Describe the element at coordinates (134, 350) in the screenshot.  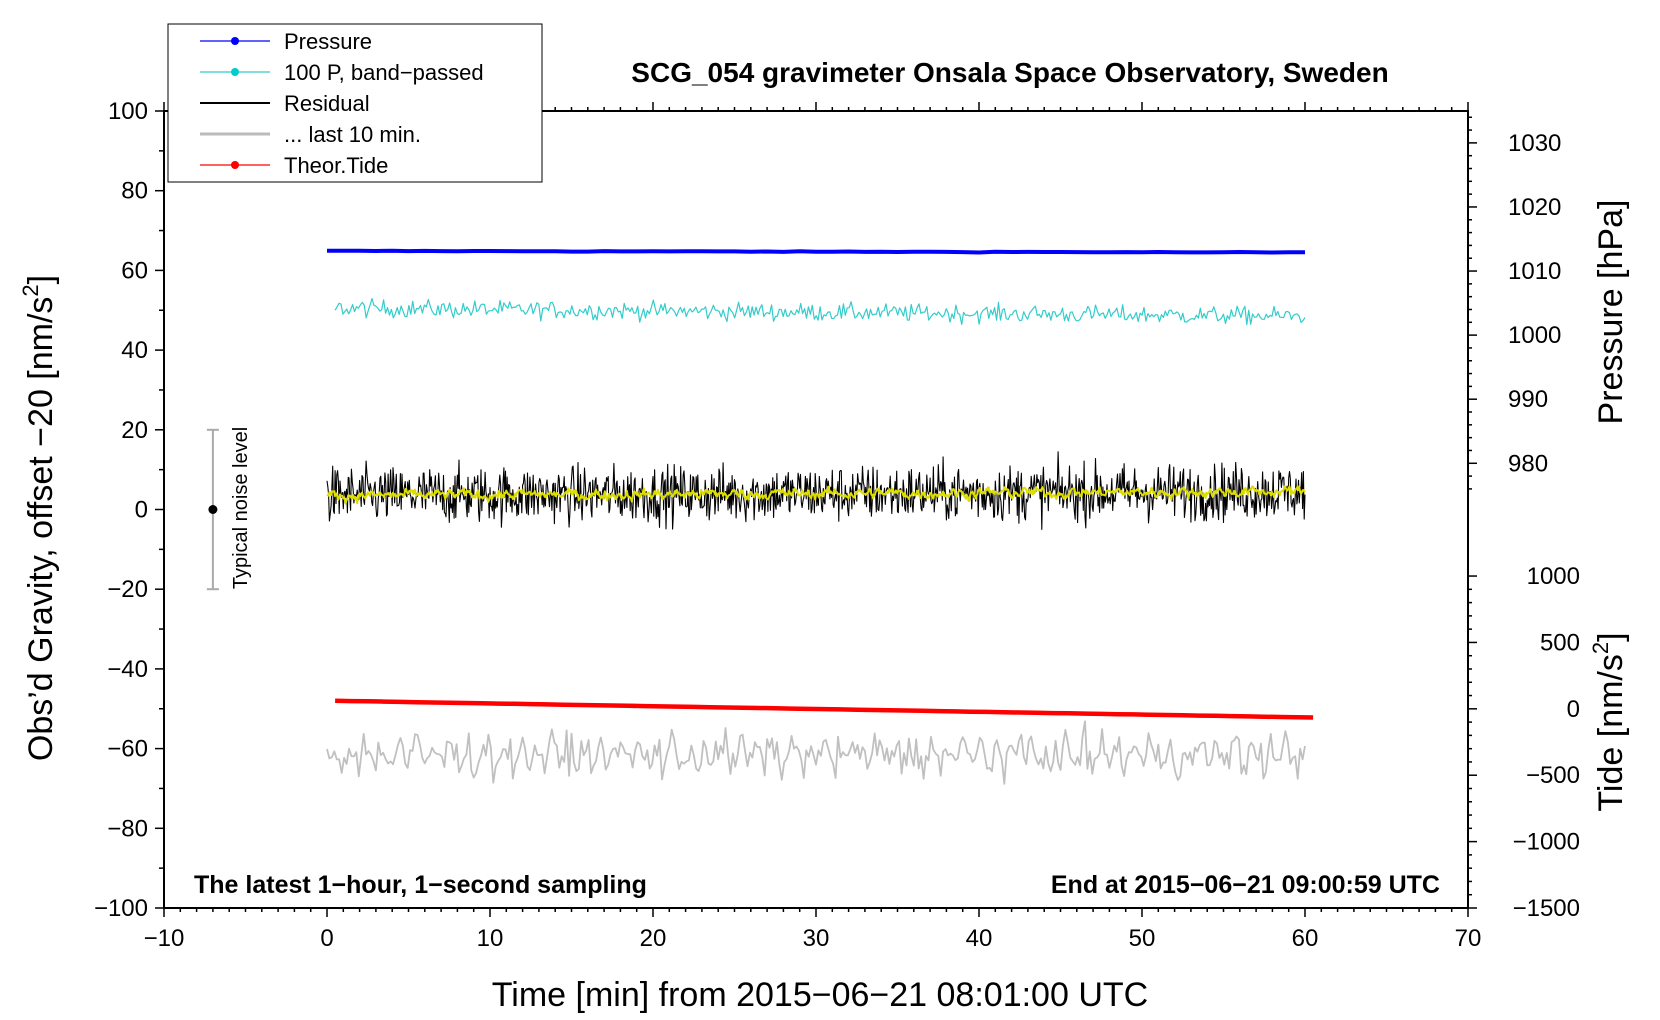
I see `y-tick-label: 40` at that location.